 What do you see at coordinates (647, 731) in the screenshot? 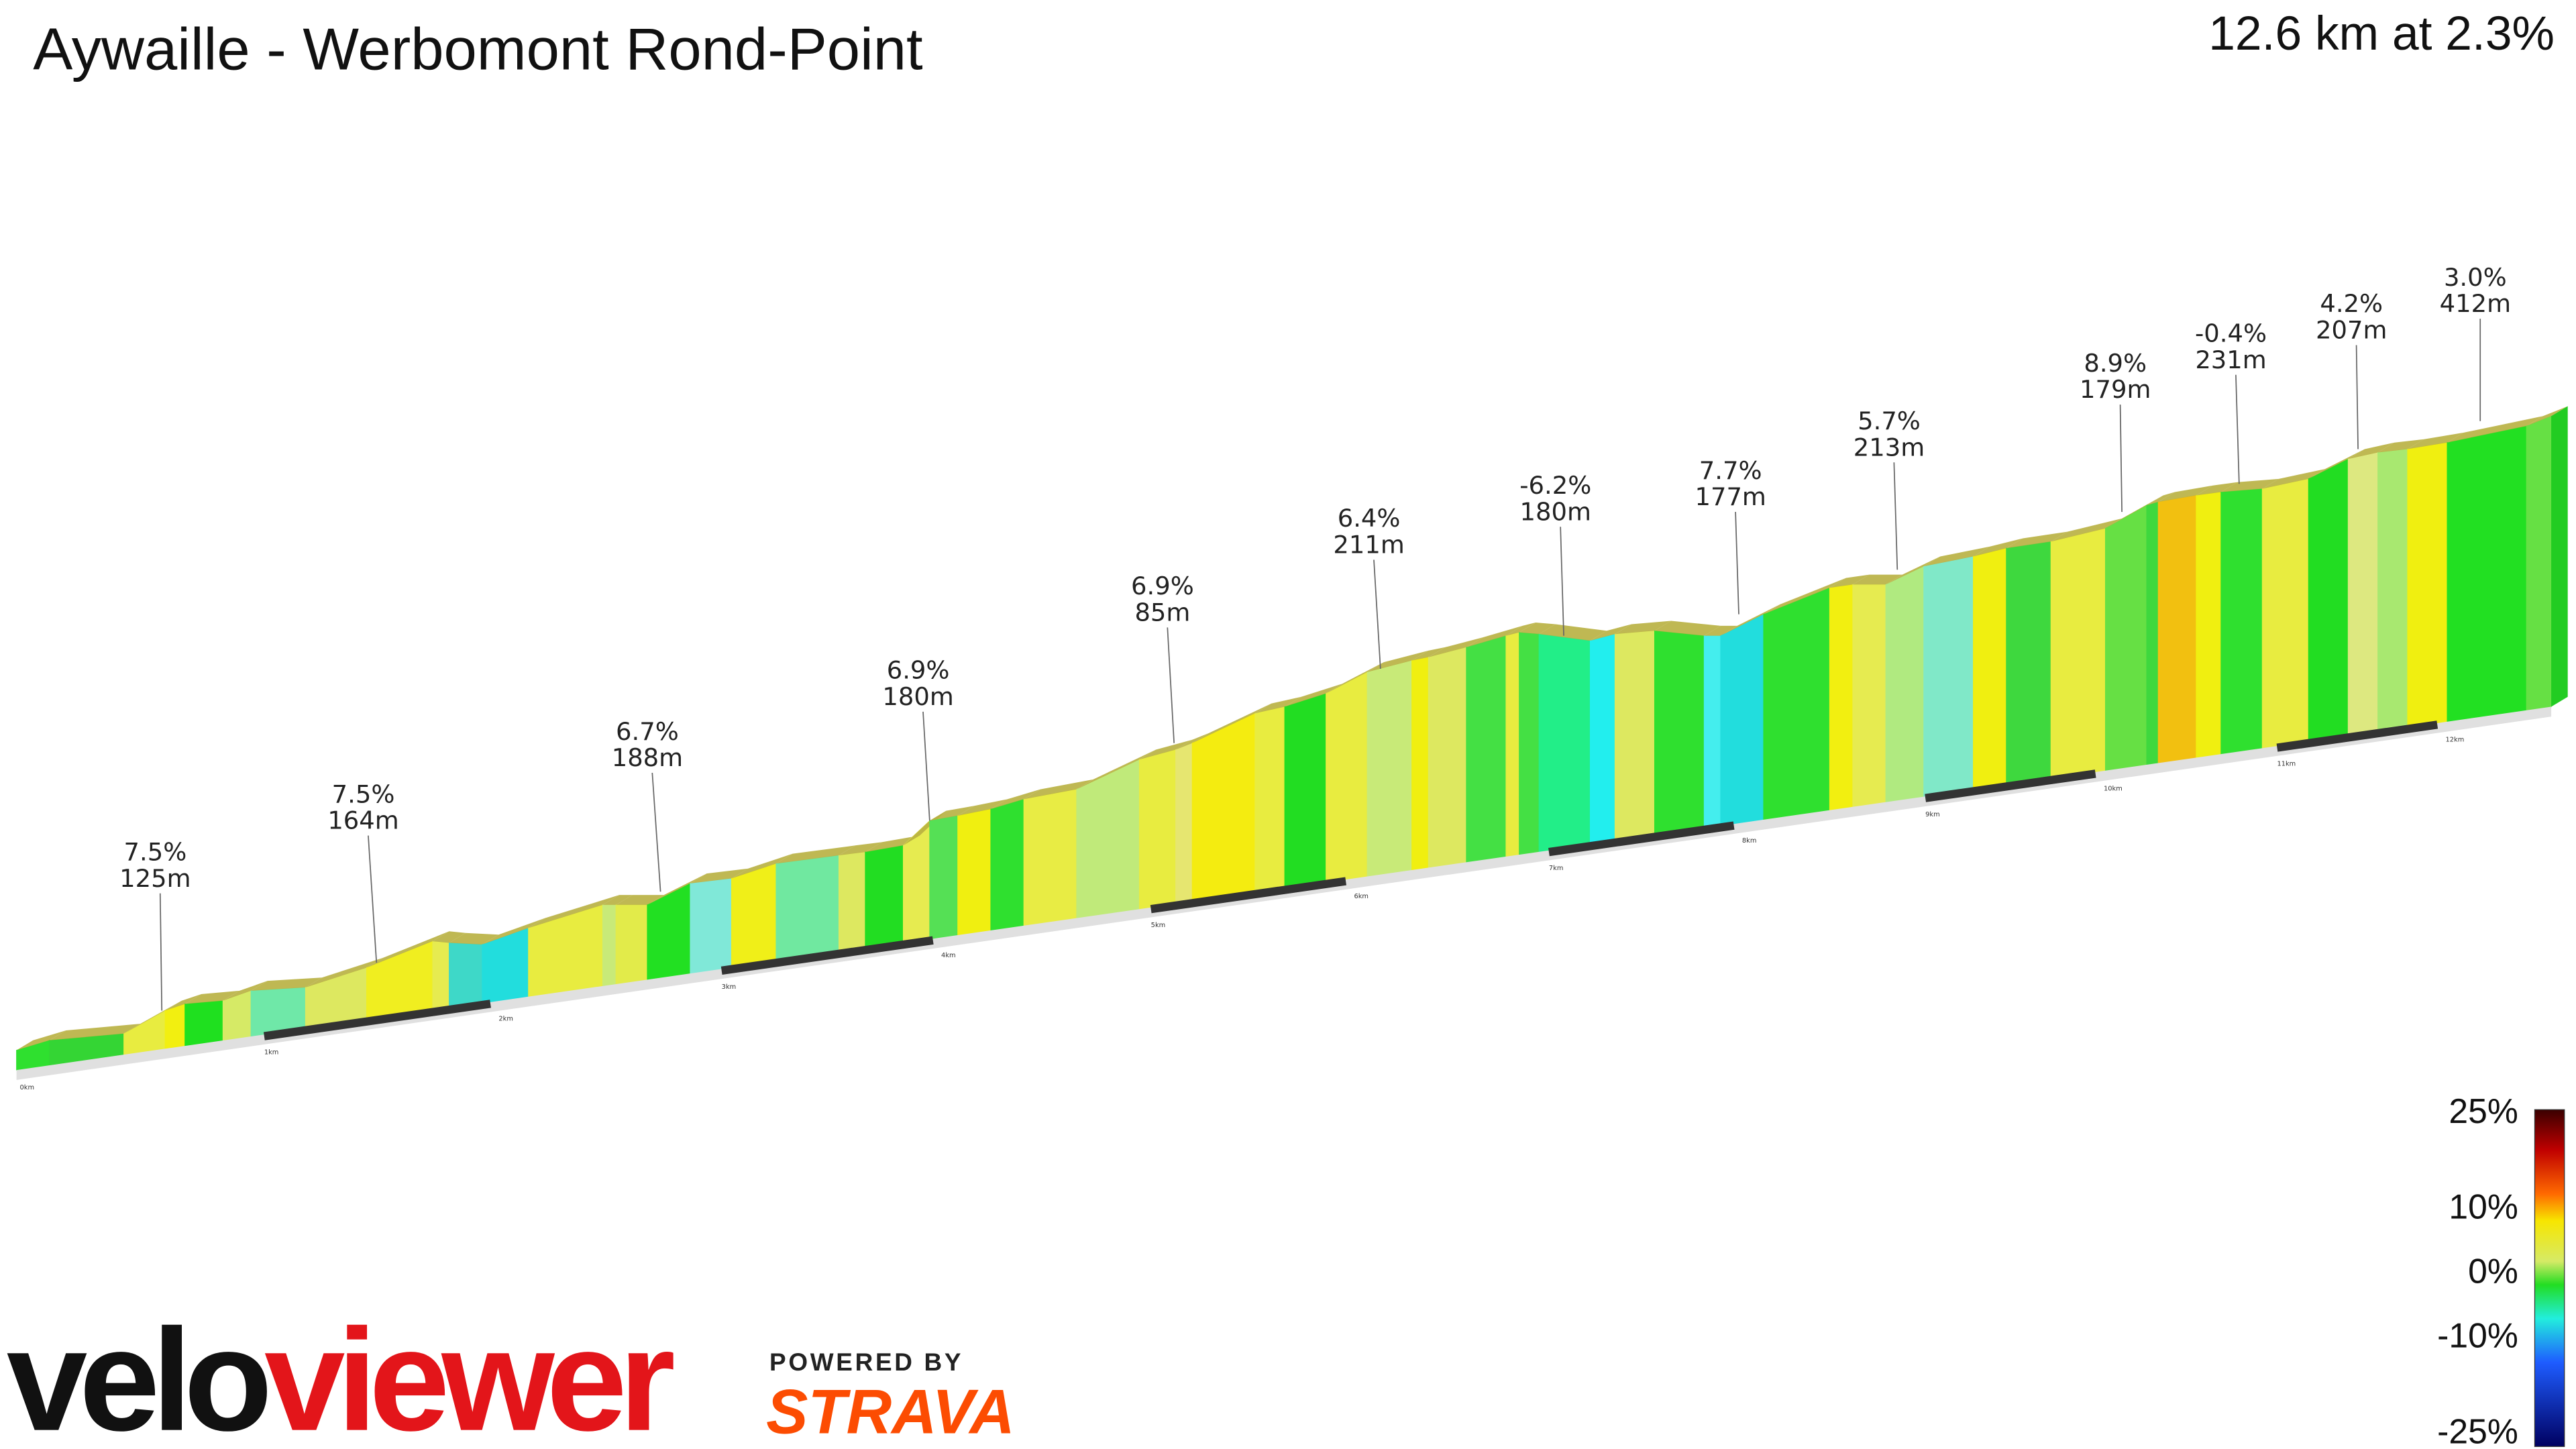
I see `annotation-grade: 6.7%` at bounding box center [647, 731].